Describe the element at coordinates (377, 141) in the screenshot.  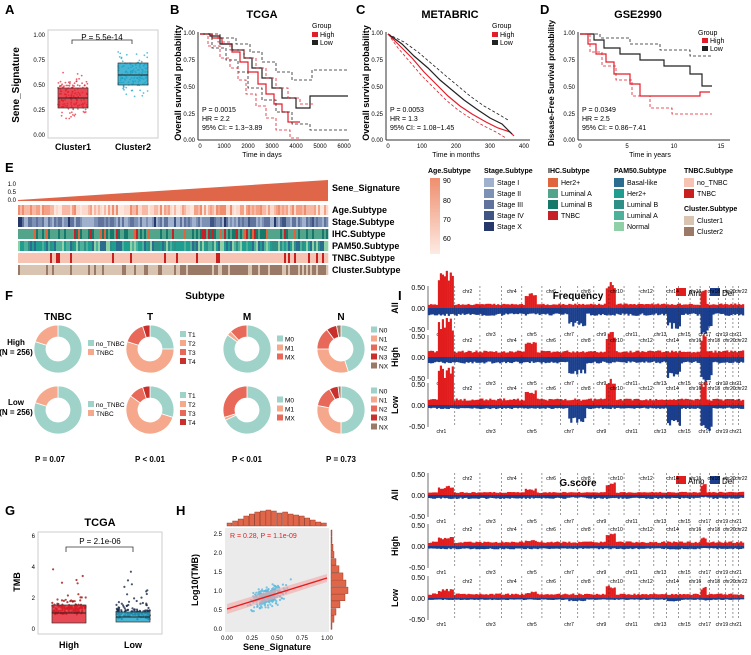
I see `c-ytick: 0.00` at that location.